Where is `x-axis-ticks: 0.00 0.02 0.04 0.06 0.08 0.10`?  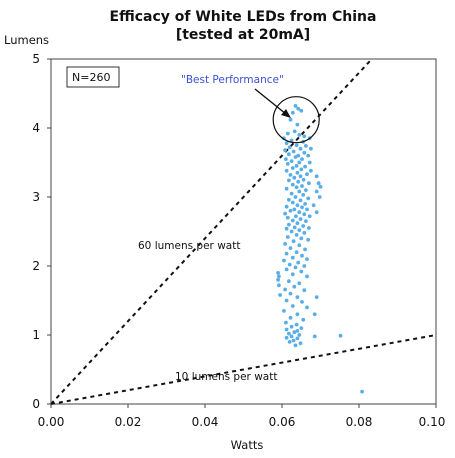
x-axis-ticks: 0.00 0.02 0.04 0.06 0.08 0.10 is located at coordinates (241, 416).